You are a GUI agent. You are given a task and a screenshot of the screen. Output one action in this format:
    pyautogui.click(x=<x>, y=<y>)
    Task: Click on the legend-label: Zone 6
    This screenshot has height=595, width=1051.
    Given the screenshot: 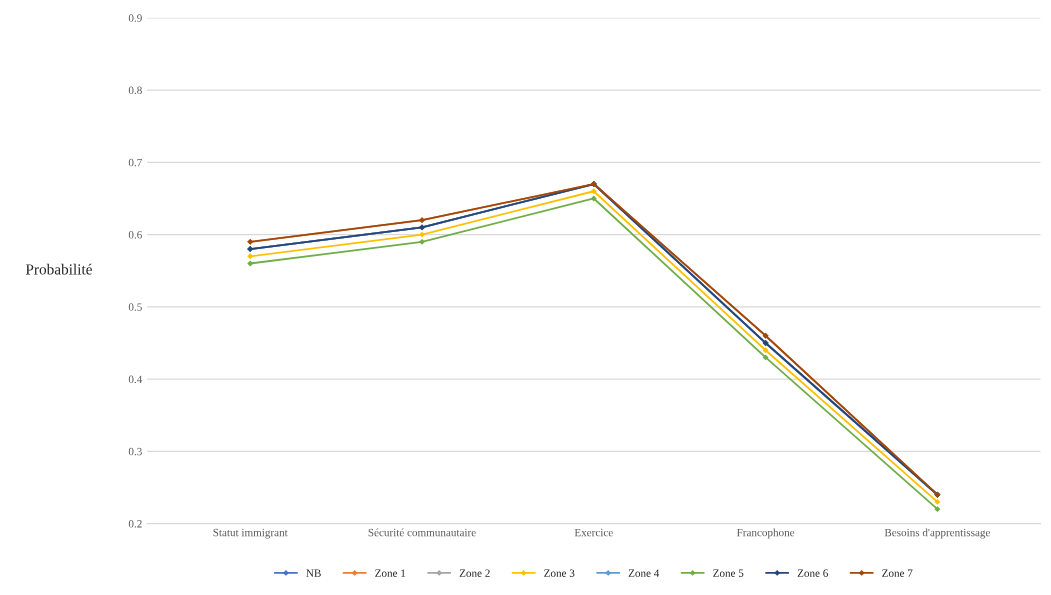 What is the action you would take?
    pyautogui.click(x=812, y=573)
    